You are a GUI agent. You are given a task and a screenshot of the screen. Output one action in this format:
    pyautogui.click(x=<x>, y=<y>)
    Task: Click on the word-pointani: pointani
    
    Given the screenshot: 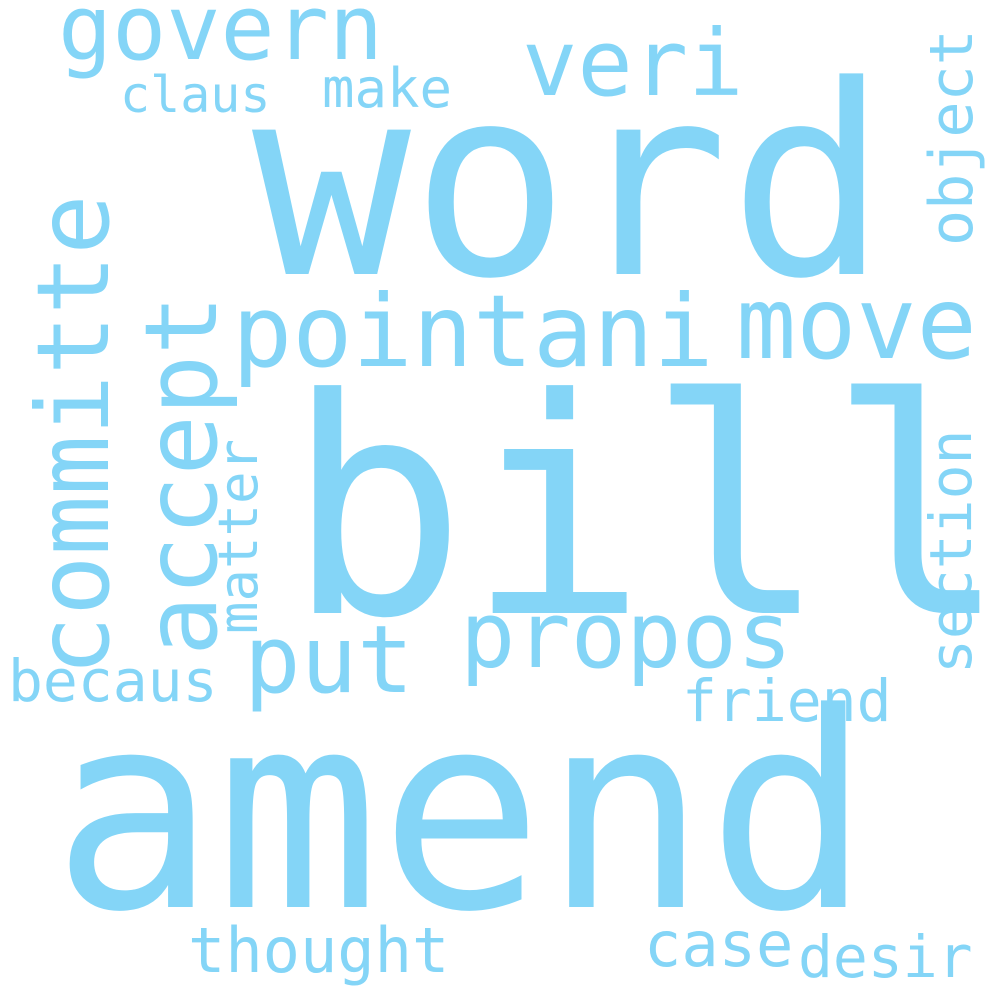 What is the action you would take?
    pyautogui.click(x=473, y=331)
    